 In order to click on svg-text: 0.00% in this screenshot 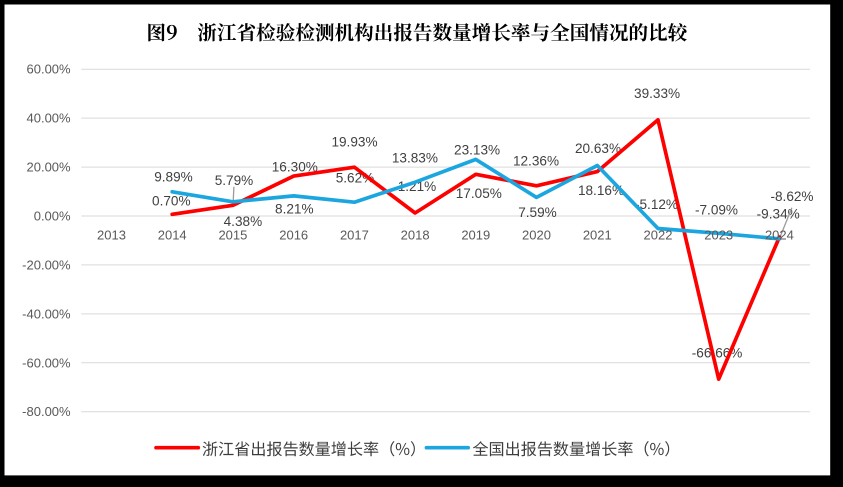, I will do `click(52, 216)`.